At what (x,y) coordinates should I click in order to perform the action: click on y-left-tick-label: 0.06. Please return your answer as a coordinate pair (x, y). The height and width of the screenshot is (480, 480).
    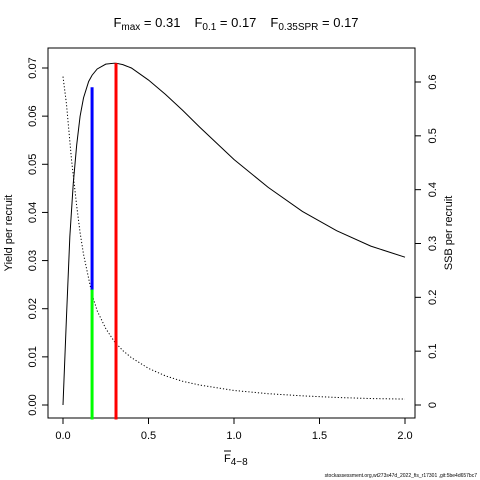
    Looking at the image, I should click on (33, 115).